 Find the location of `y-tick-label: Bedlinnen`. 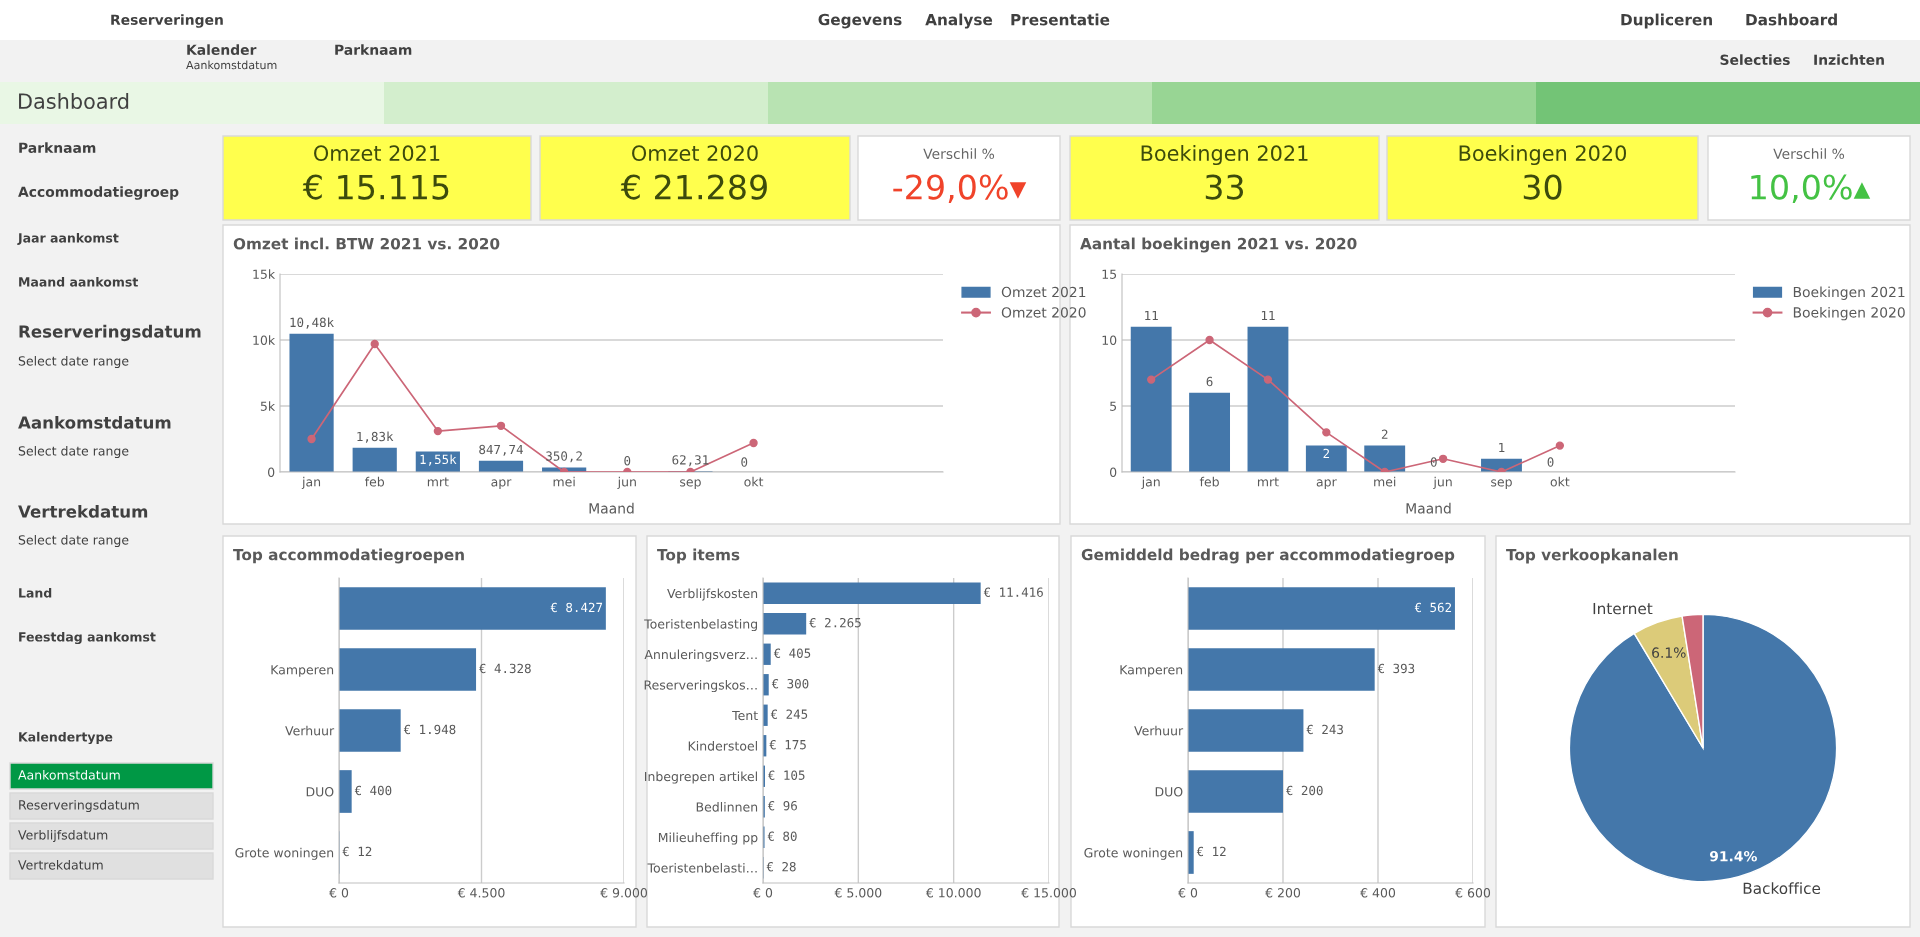

y-tick-label: Bedlinnen is located at coordinates (727, 807).